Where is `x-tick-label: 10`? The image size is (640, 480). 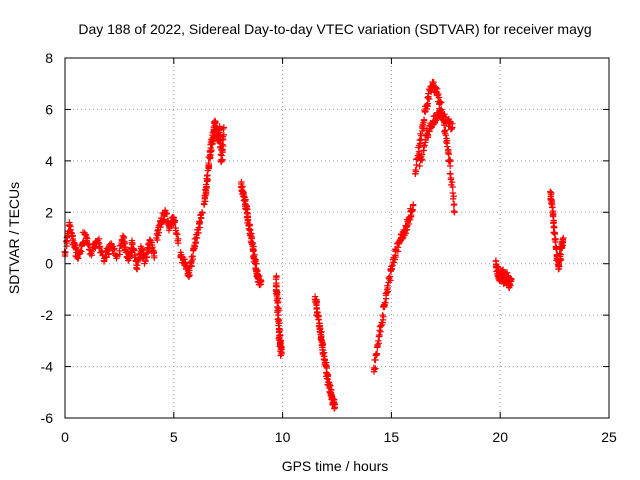 x-tick-label: 10 is located at coordinates (283, 437).